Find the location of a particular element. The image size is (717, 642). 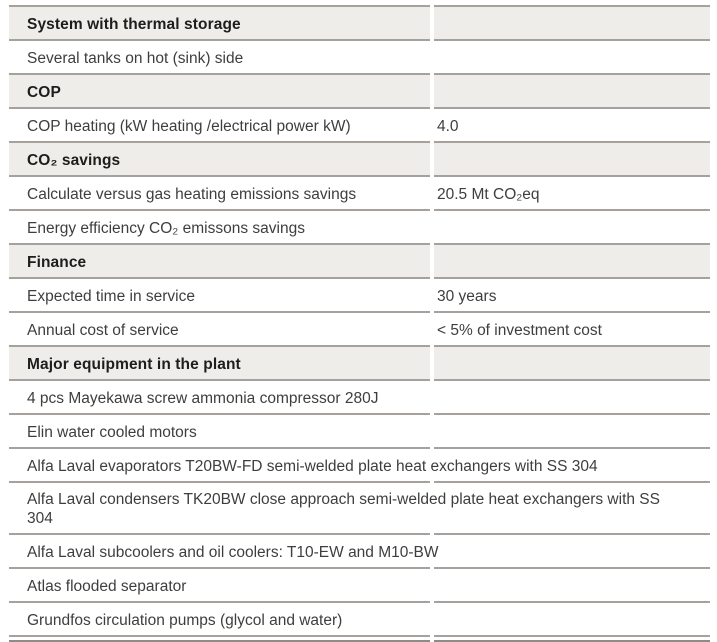

section-header-row: Finance is located at coordinates (359, 262).